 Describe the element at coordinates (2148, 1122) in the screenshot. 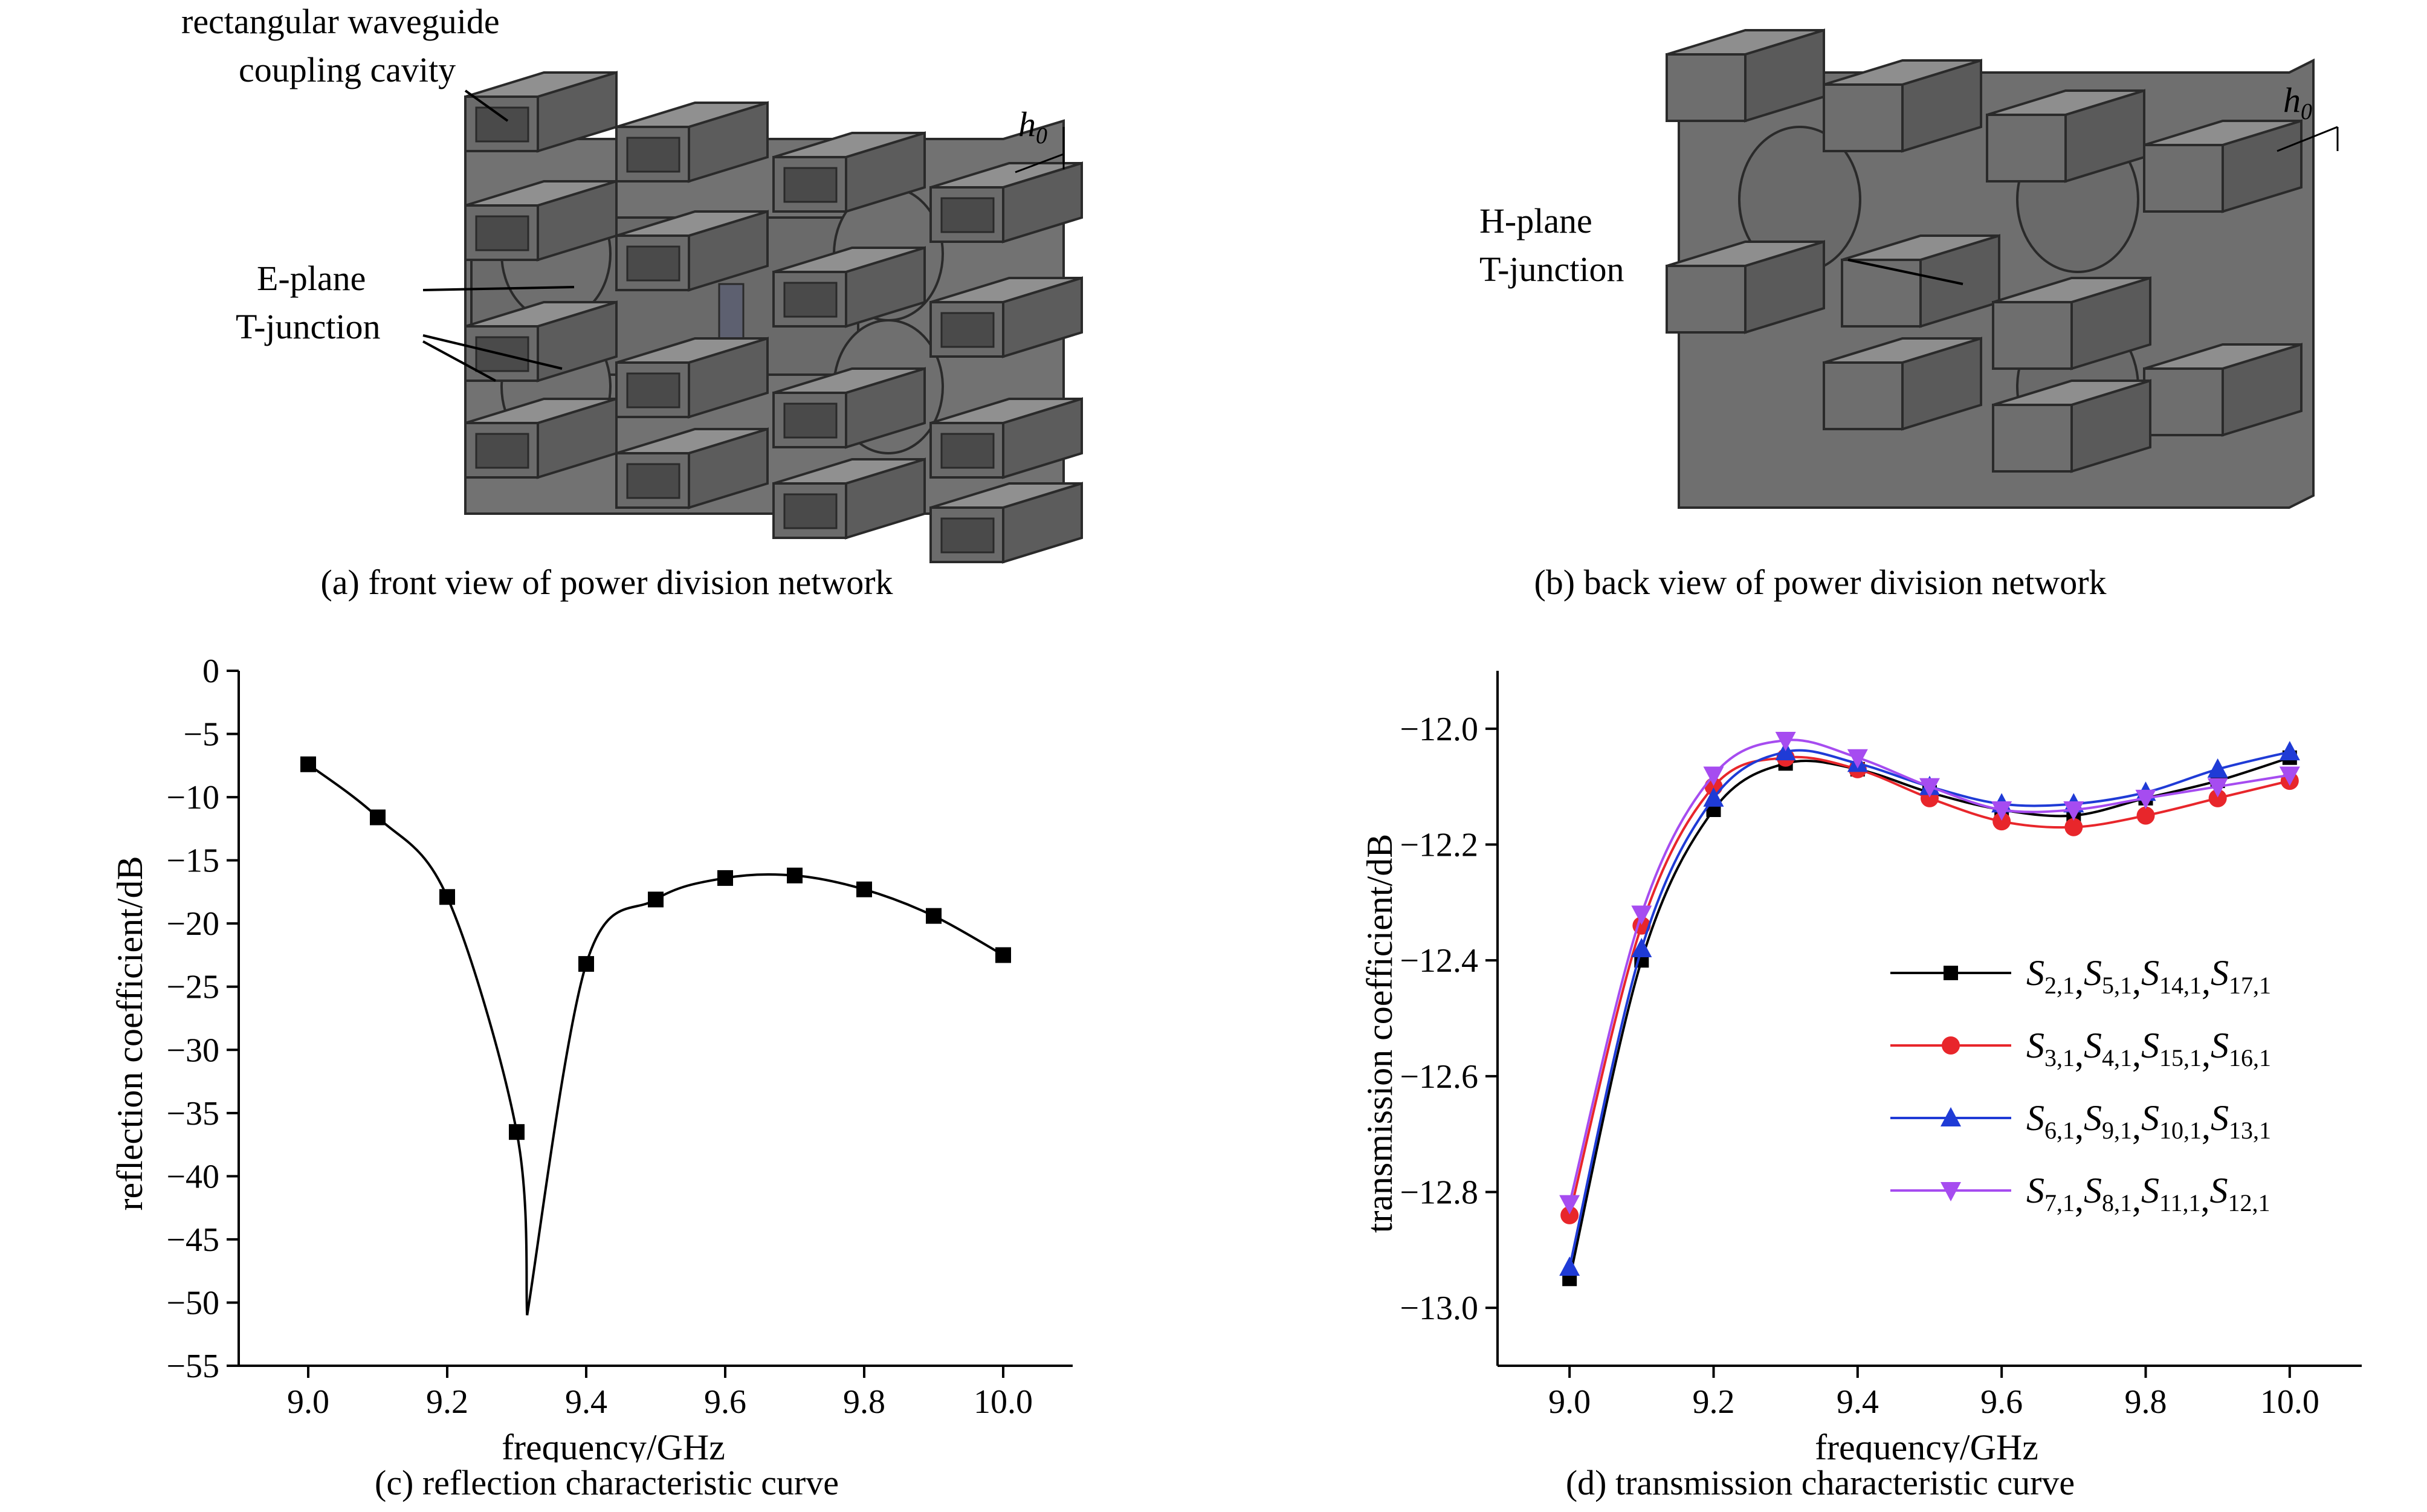

I see `legend-label-3: S6,1,S9,1,S10,1,S13,1` at that location.